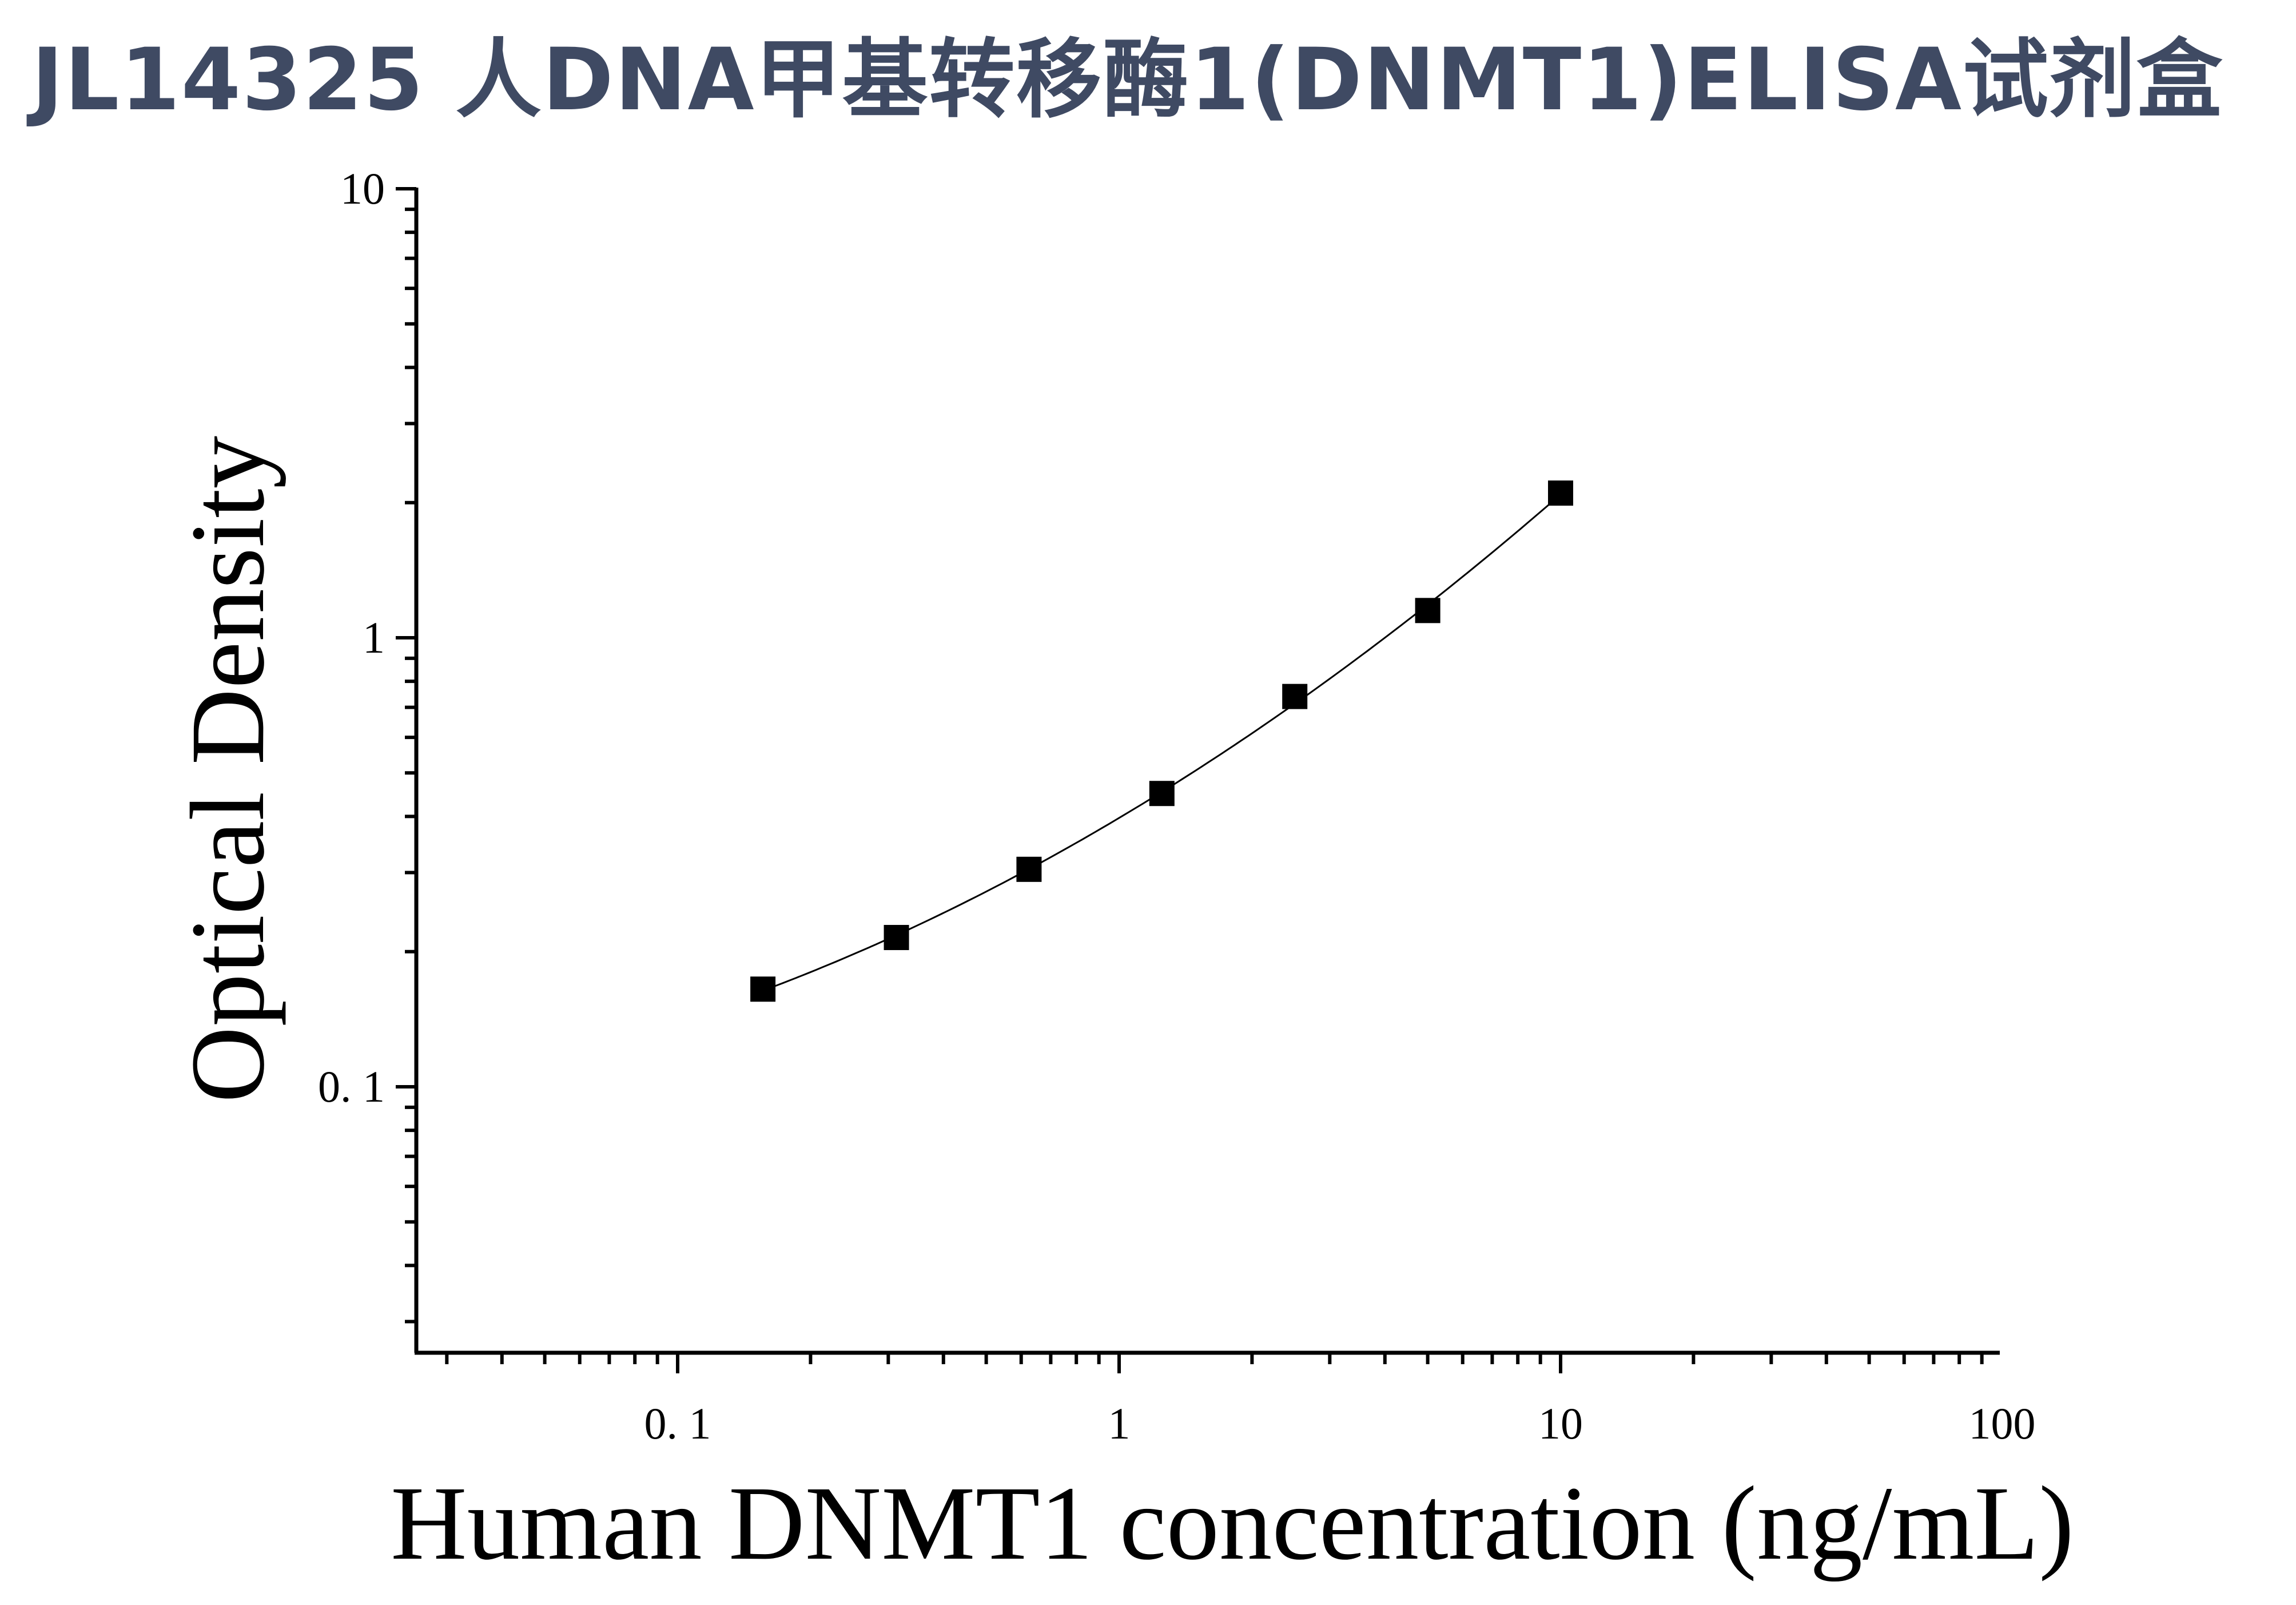 The width and height of the screenshot is (2296, 1605). I want to click on fit-curve-layer, so click(1161, 743).